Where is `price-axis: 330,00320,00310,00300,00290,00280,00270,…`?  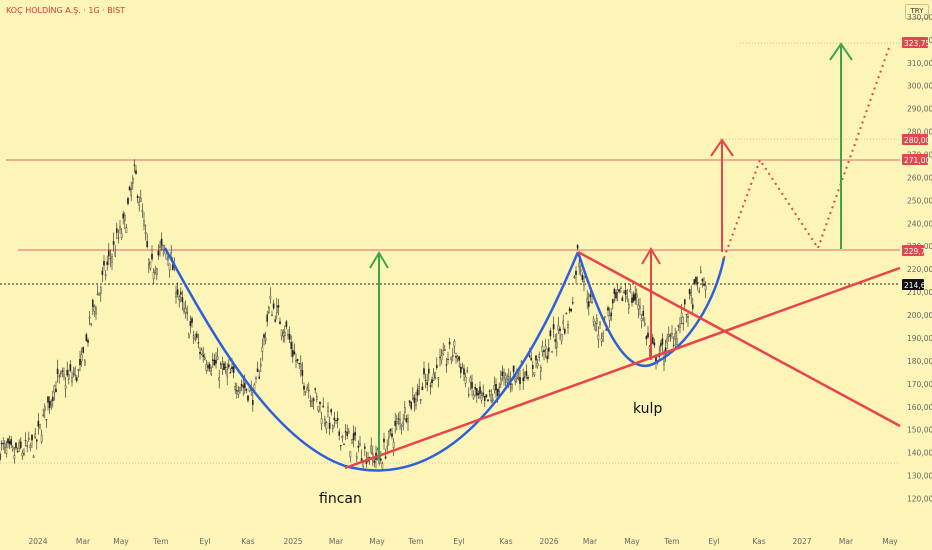
price-axis: 330,00320,00310,00300,00290,00280,00270,… is located at coordinates (919, 258).